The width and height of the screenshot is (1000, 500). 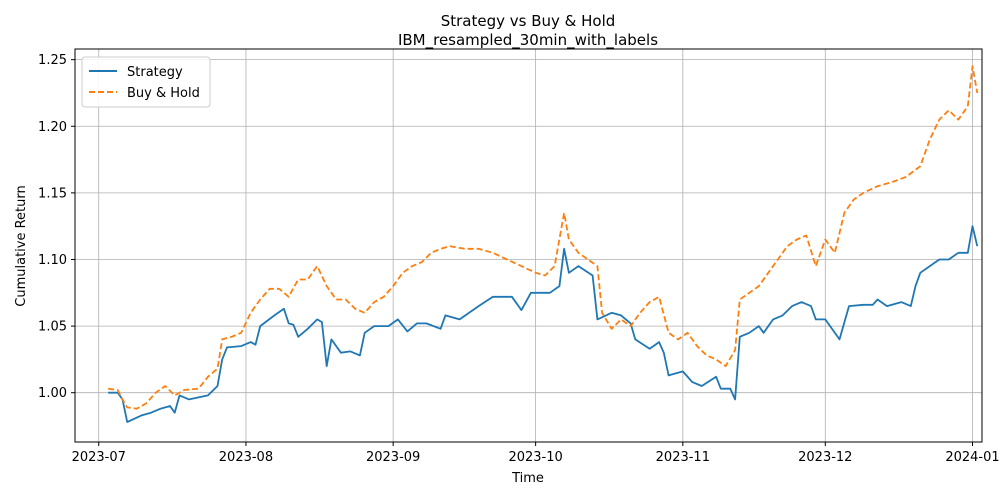 I want to click on chart-title: Strategy vs Buy & Hold, so click(x=528, y=21).